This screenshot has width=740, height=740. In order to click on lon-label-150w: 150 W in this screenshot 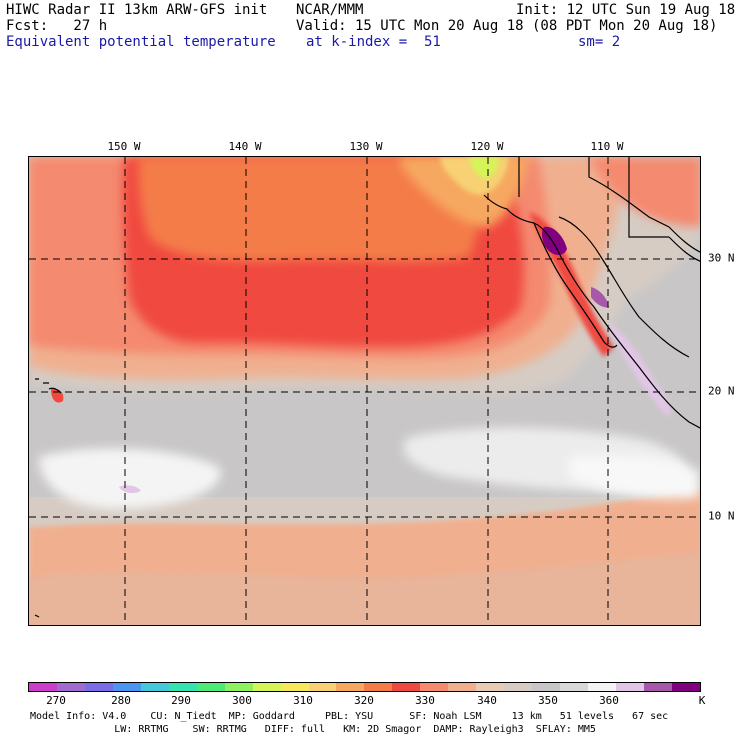, I will do `click(124, 146)`.